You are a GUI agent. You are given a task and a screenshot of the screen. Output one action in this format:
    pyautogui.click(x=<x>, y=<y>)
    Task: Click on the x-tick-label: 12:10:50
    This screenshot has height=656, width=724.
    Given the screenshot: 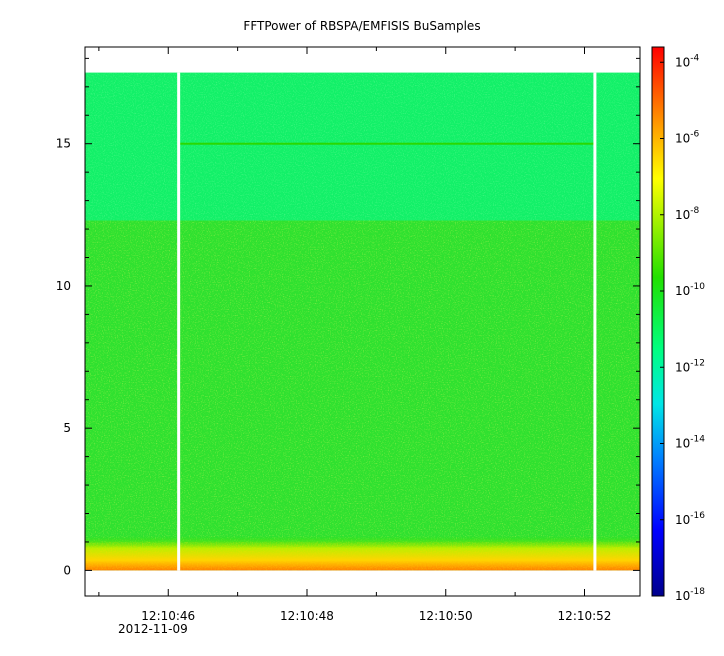 What is the action you would take?
    pyautogui.click(x=446, y=616)
    